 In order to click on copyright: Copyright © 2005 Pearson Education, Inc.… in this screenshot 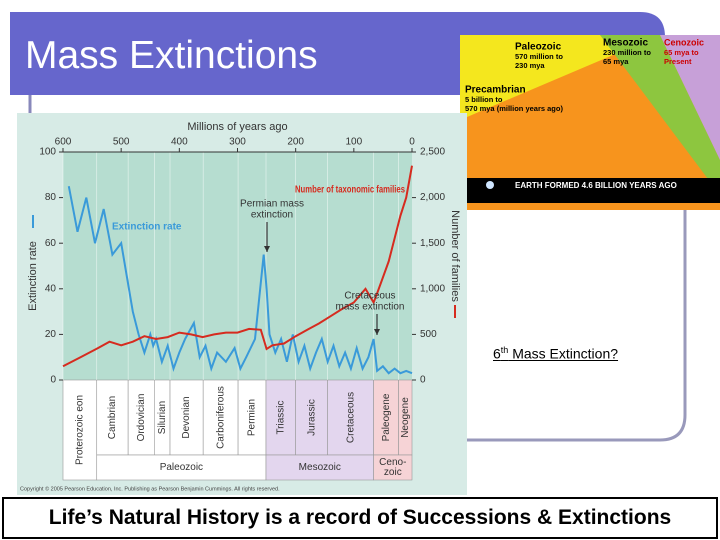, I will do `click(150, 488)`.